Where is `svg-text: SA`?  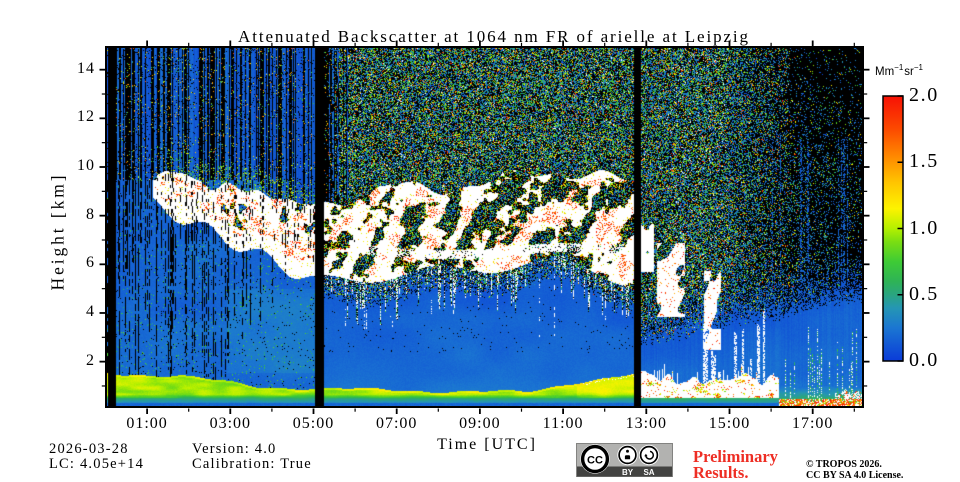 svg-text: SA is located at coordinates (648, 472).